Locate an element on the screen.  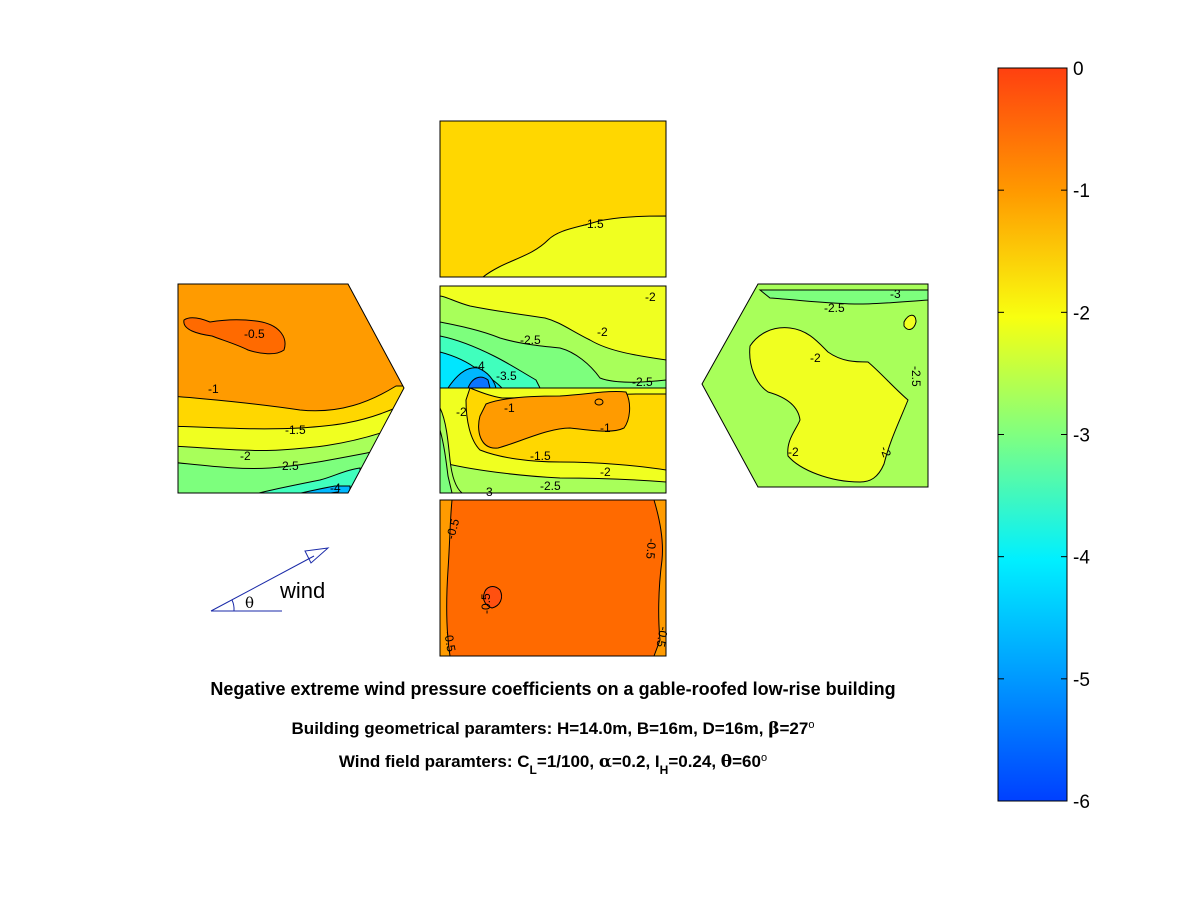
roof-label-2-c: -2 is located at coordinates (461, 412).